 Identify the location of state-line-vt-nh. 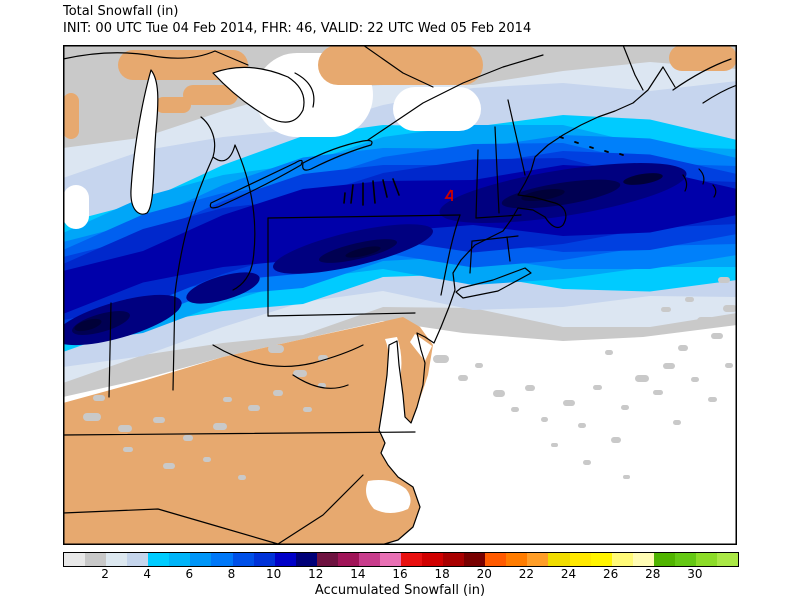
(497, 170).